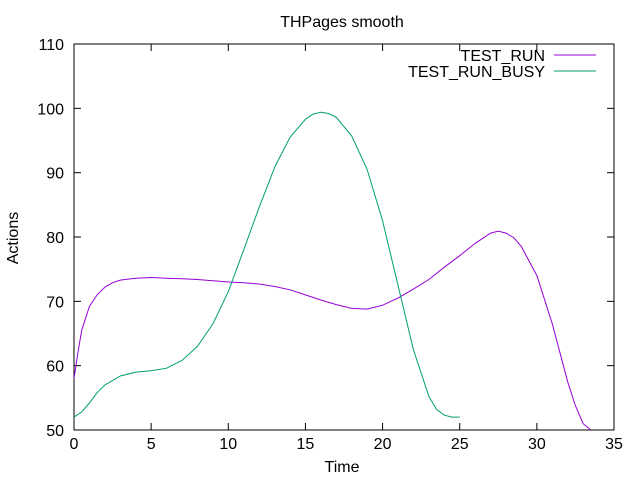 The height and width of the screenshot is (480, 640). Describe the element at coordinates (476, 72) in the screenshot. I see `legend-label: TEST_RUN_BUSY` at that location.